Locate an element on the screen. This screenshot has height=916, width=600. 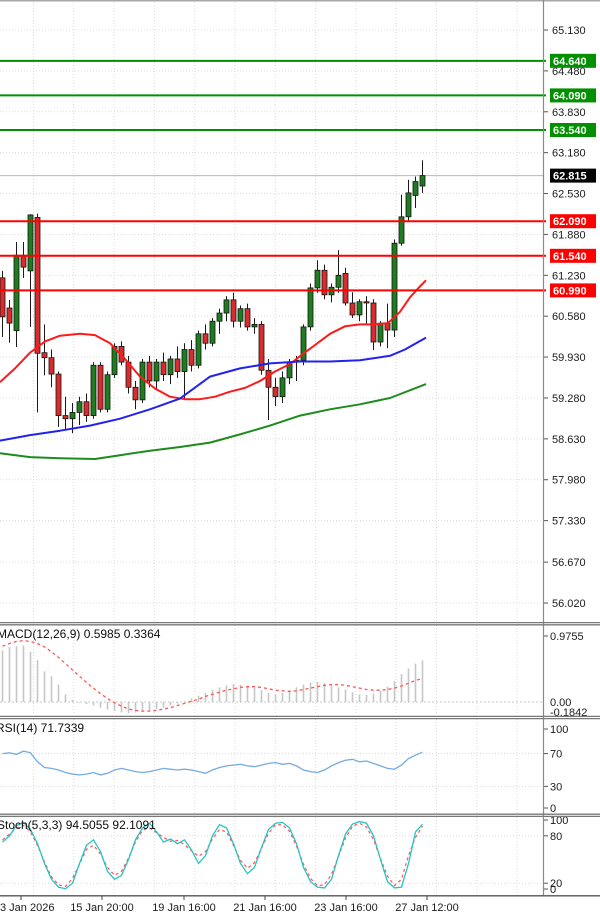
stoch-axis-label: 20 is located at coordinates (556, 884).